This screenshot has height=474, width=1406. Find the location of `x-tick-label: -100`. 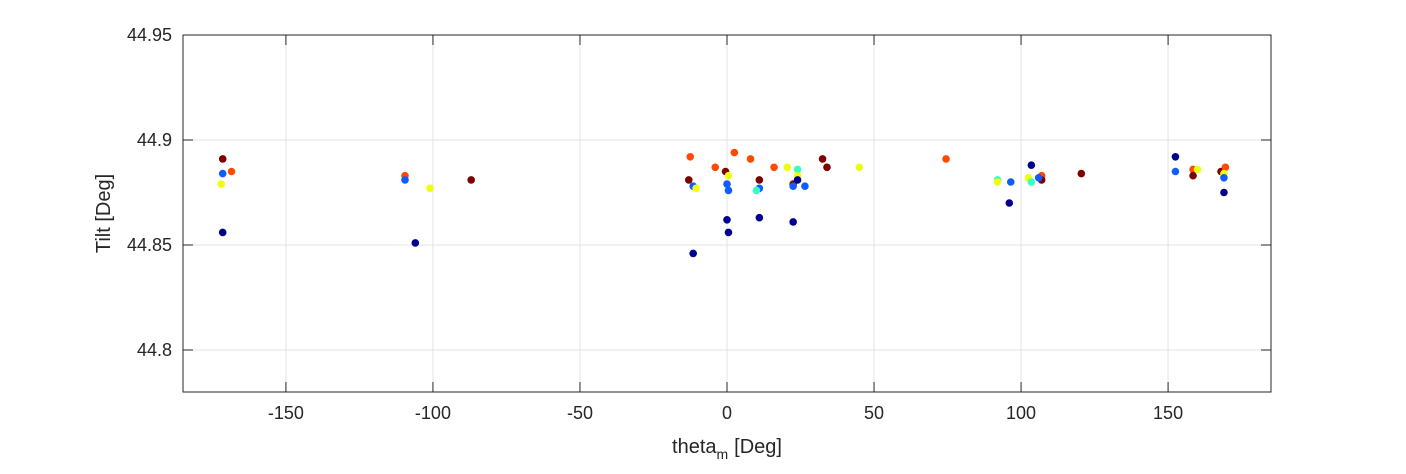

x-tick-label: -100 is located at coordinates (433, 413).